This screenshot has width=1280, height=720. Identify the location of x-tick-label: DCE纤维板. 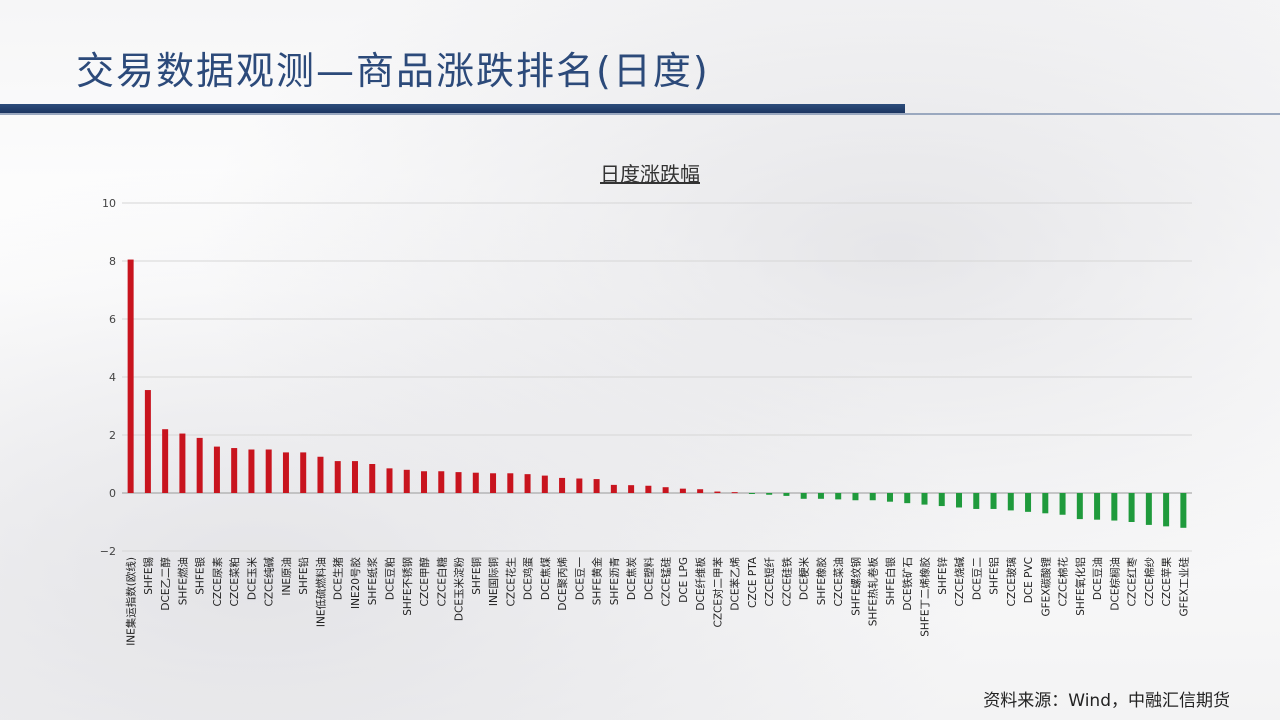
(700, 584).